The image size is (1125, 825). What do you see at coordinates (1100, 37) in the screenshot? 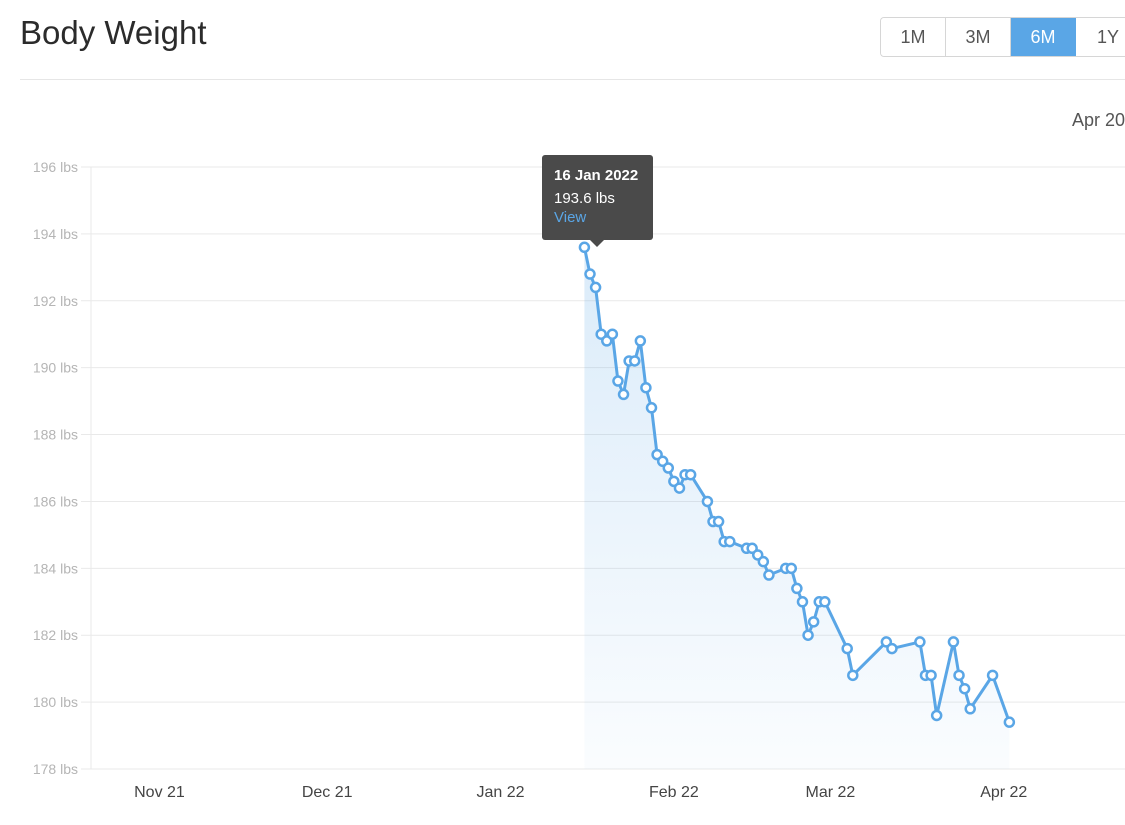
I see `range-1y-button: 1Y` at bounding box center [1100, 37].